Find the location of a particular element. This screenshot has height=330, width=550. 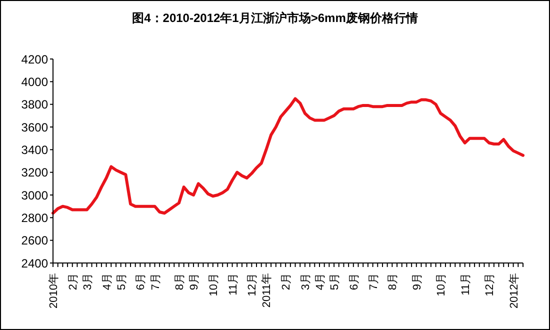

y-tick-label: 3600 is located at coordinates (34, 127).